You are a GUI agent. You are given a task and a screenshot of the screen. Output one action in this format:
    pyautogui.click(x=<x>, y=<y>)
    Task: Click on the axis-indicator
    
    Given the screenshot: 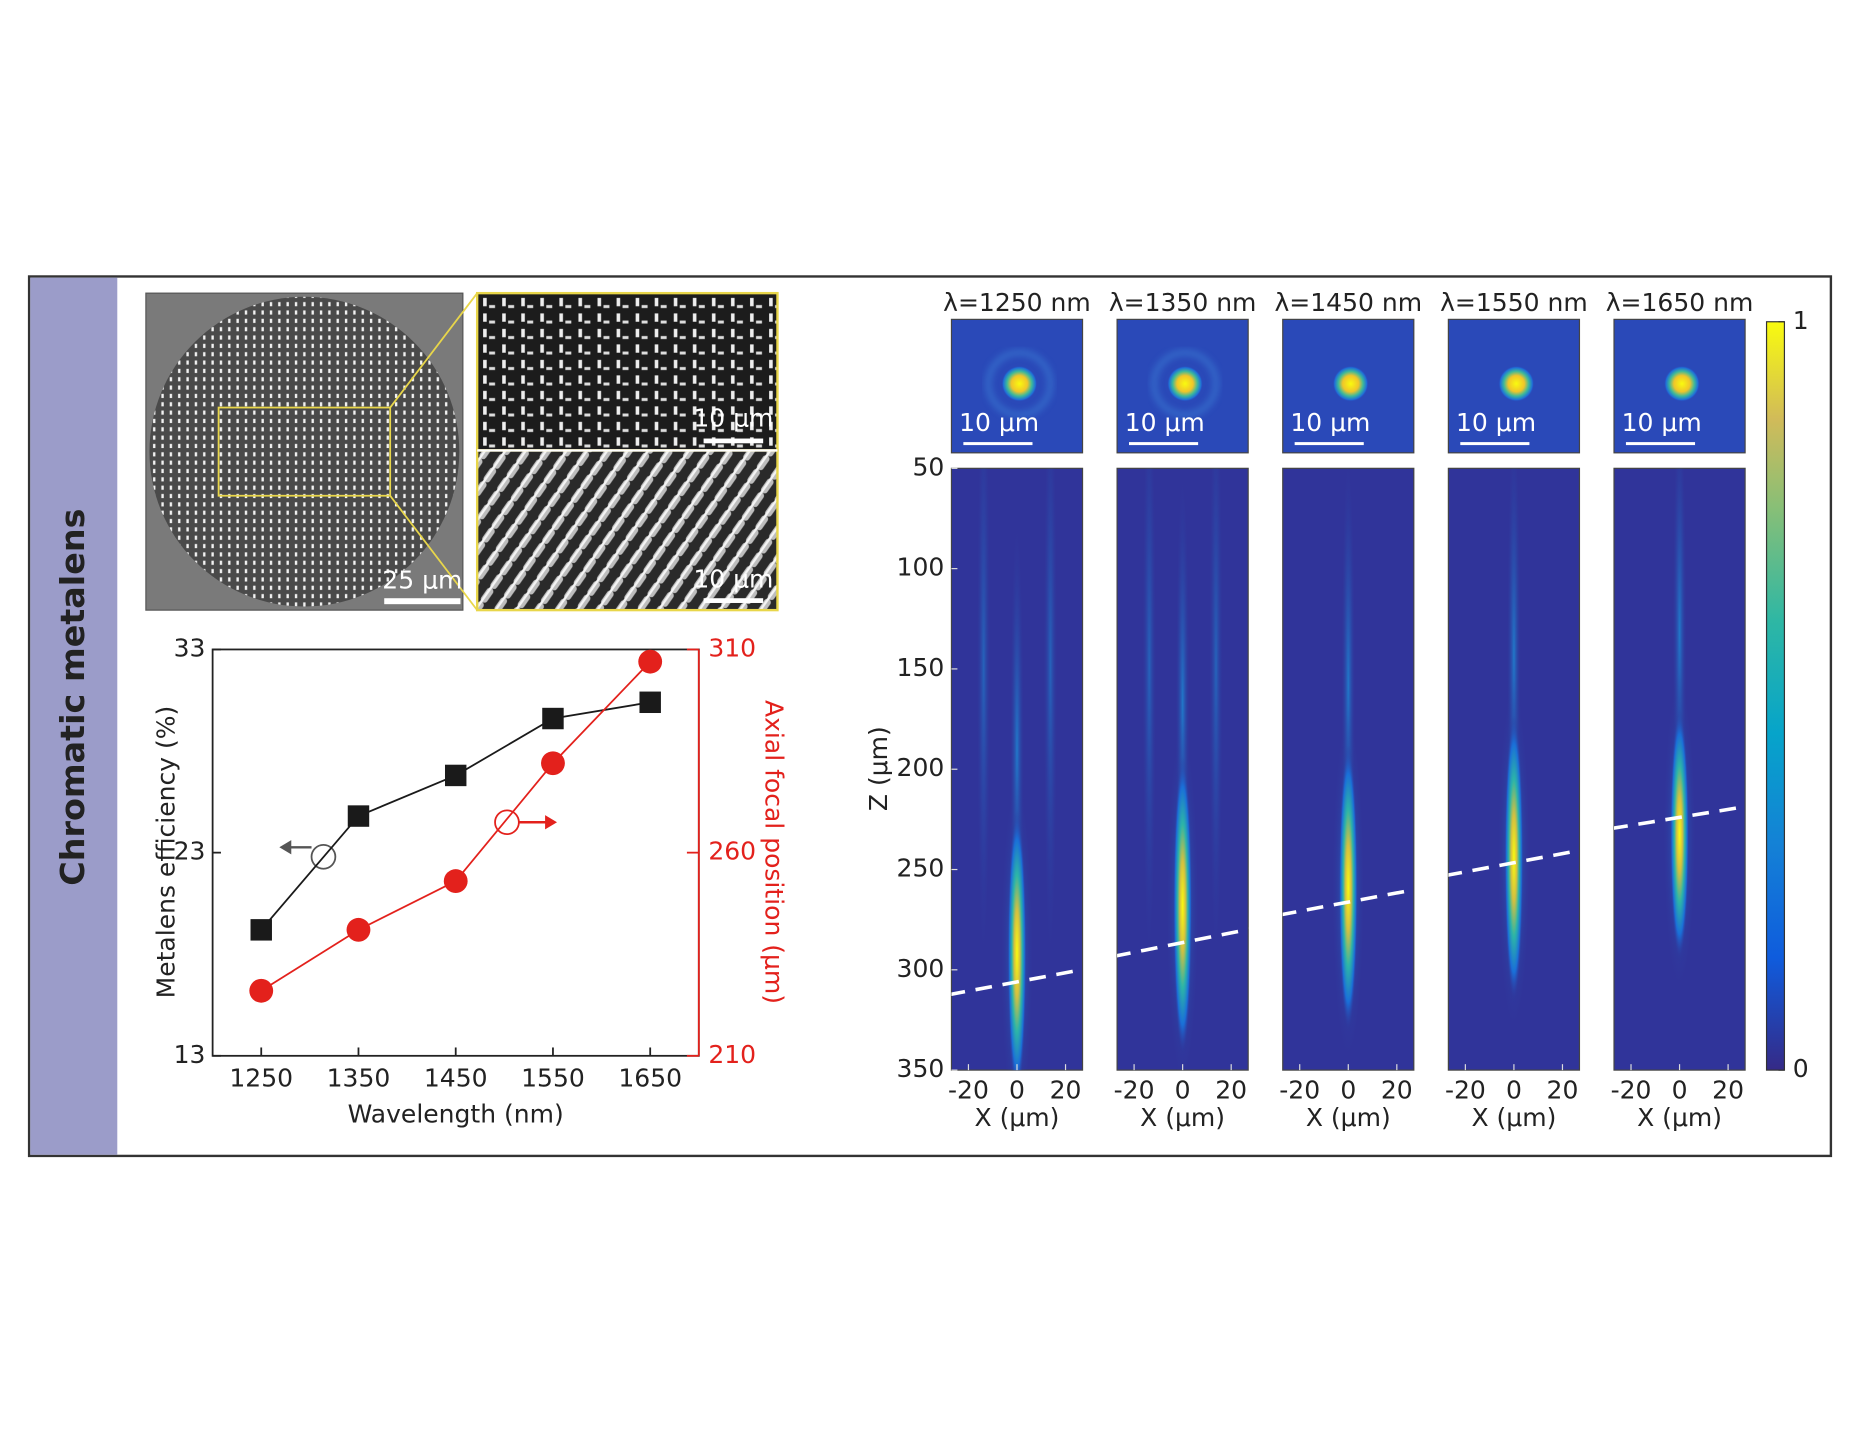 What is the action you would take?
    pyautogui.click(x=323, y=856)
    